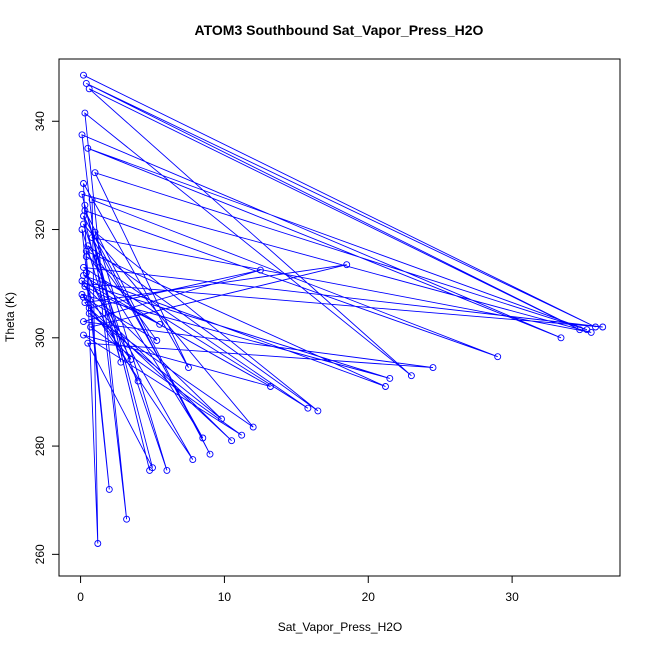  Describe the element at coordinates (512, 597) in the screenshot. I see `x-tick-label: 30` at that location.